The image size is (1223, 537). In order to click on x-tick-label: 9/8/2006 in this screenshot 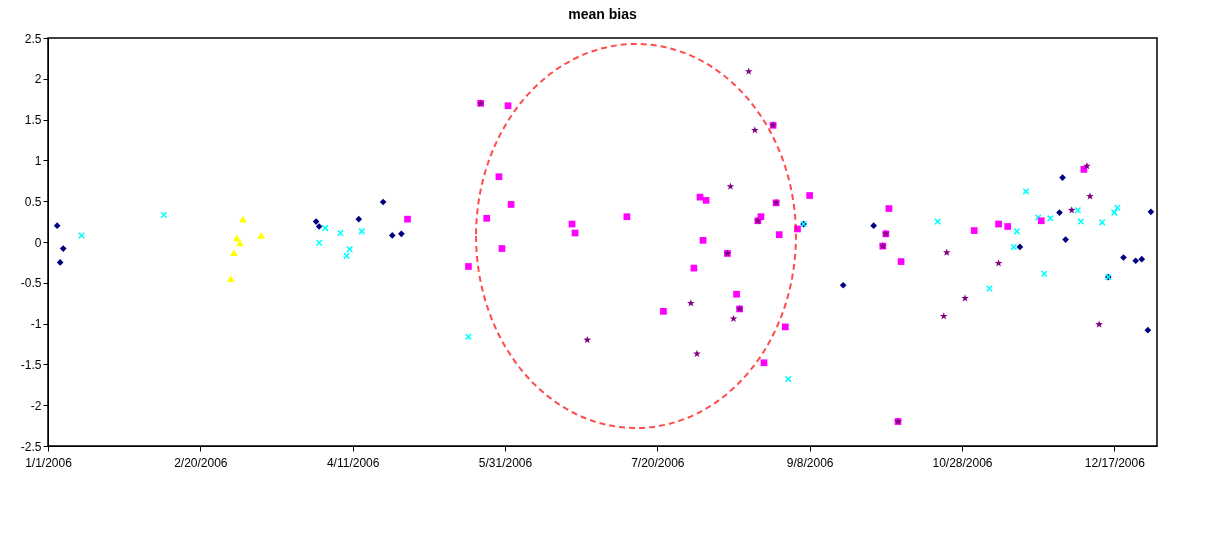, I will do `click(810, 462)`.